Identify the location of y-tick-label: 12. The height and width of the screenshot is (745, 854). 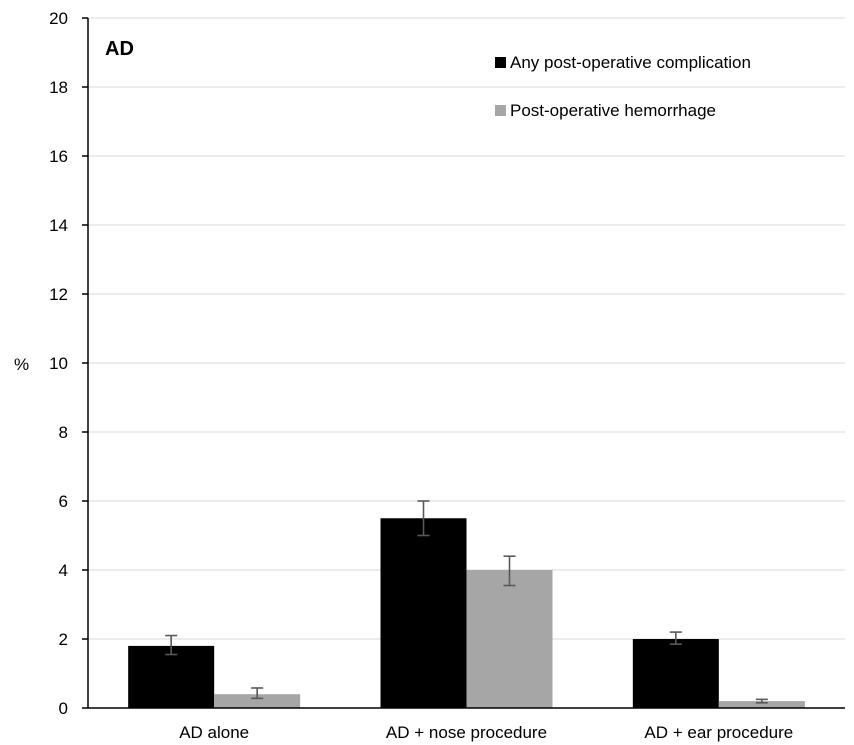
(58, 294).